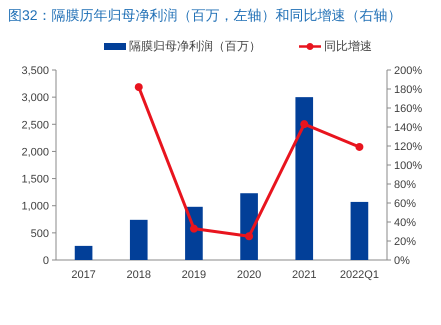 The width and height of the screenshot is (441, 325). Describe the element at coordinates (138, 275) in the screenshot. I see `x-tick-label: 2018` at that location.